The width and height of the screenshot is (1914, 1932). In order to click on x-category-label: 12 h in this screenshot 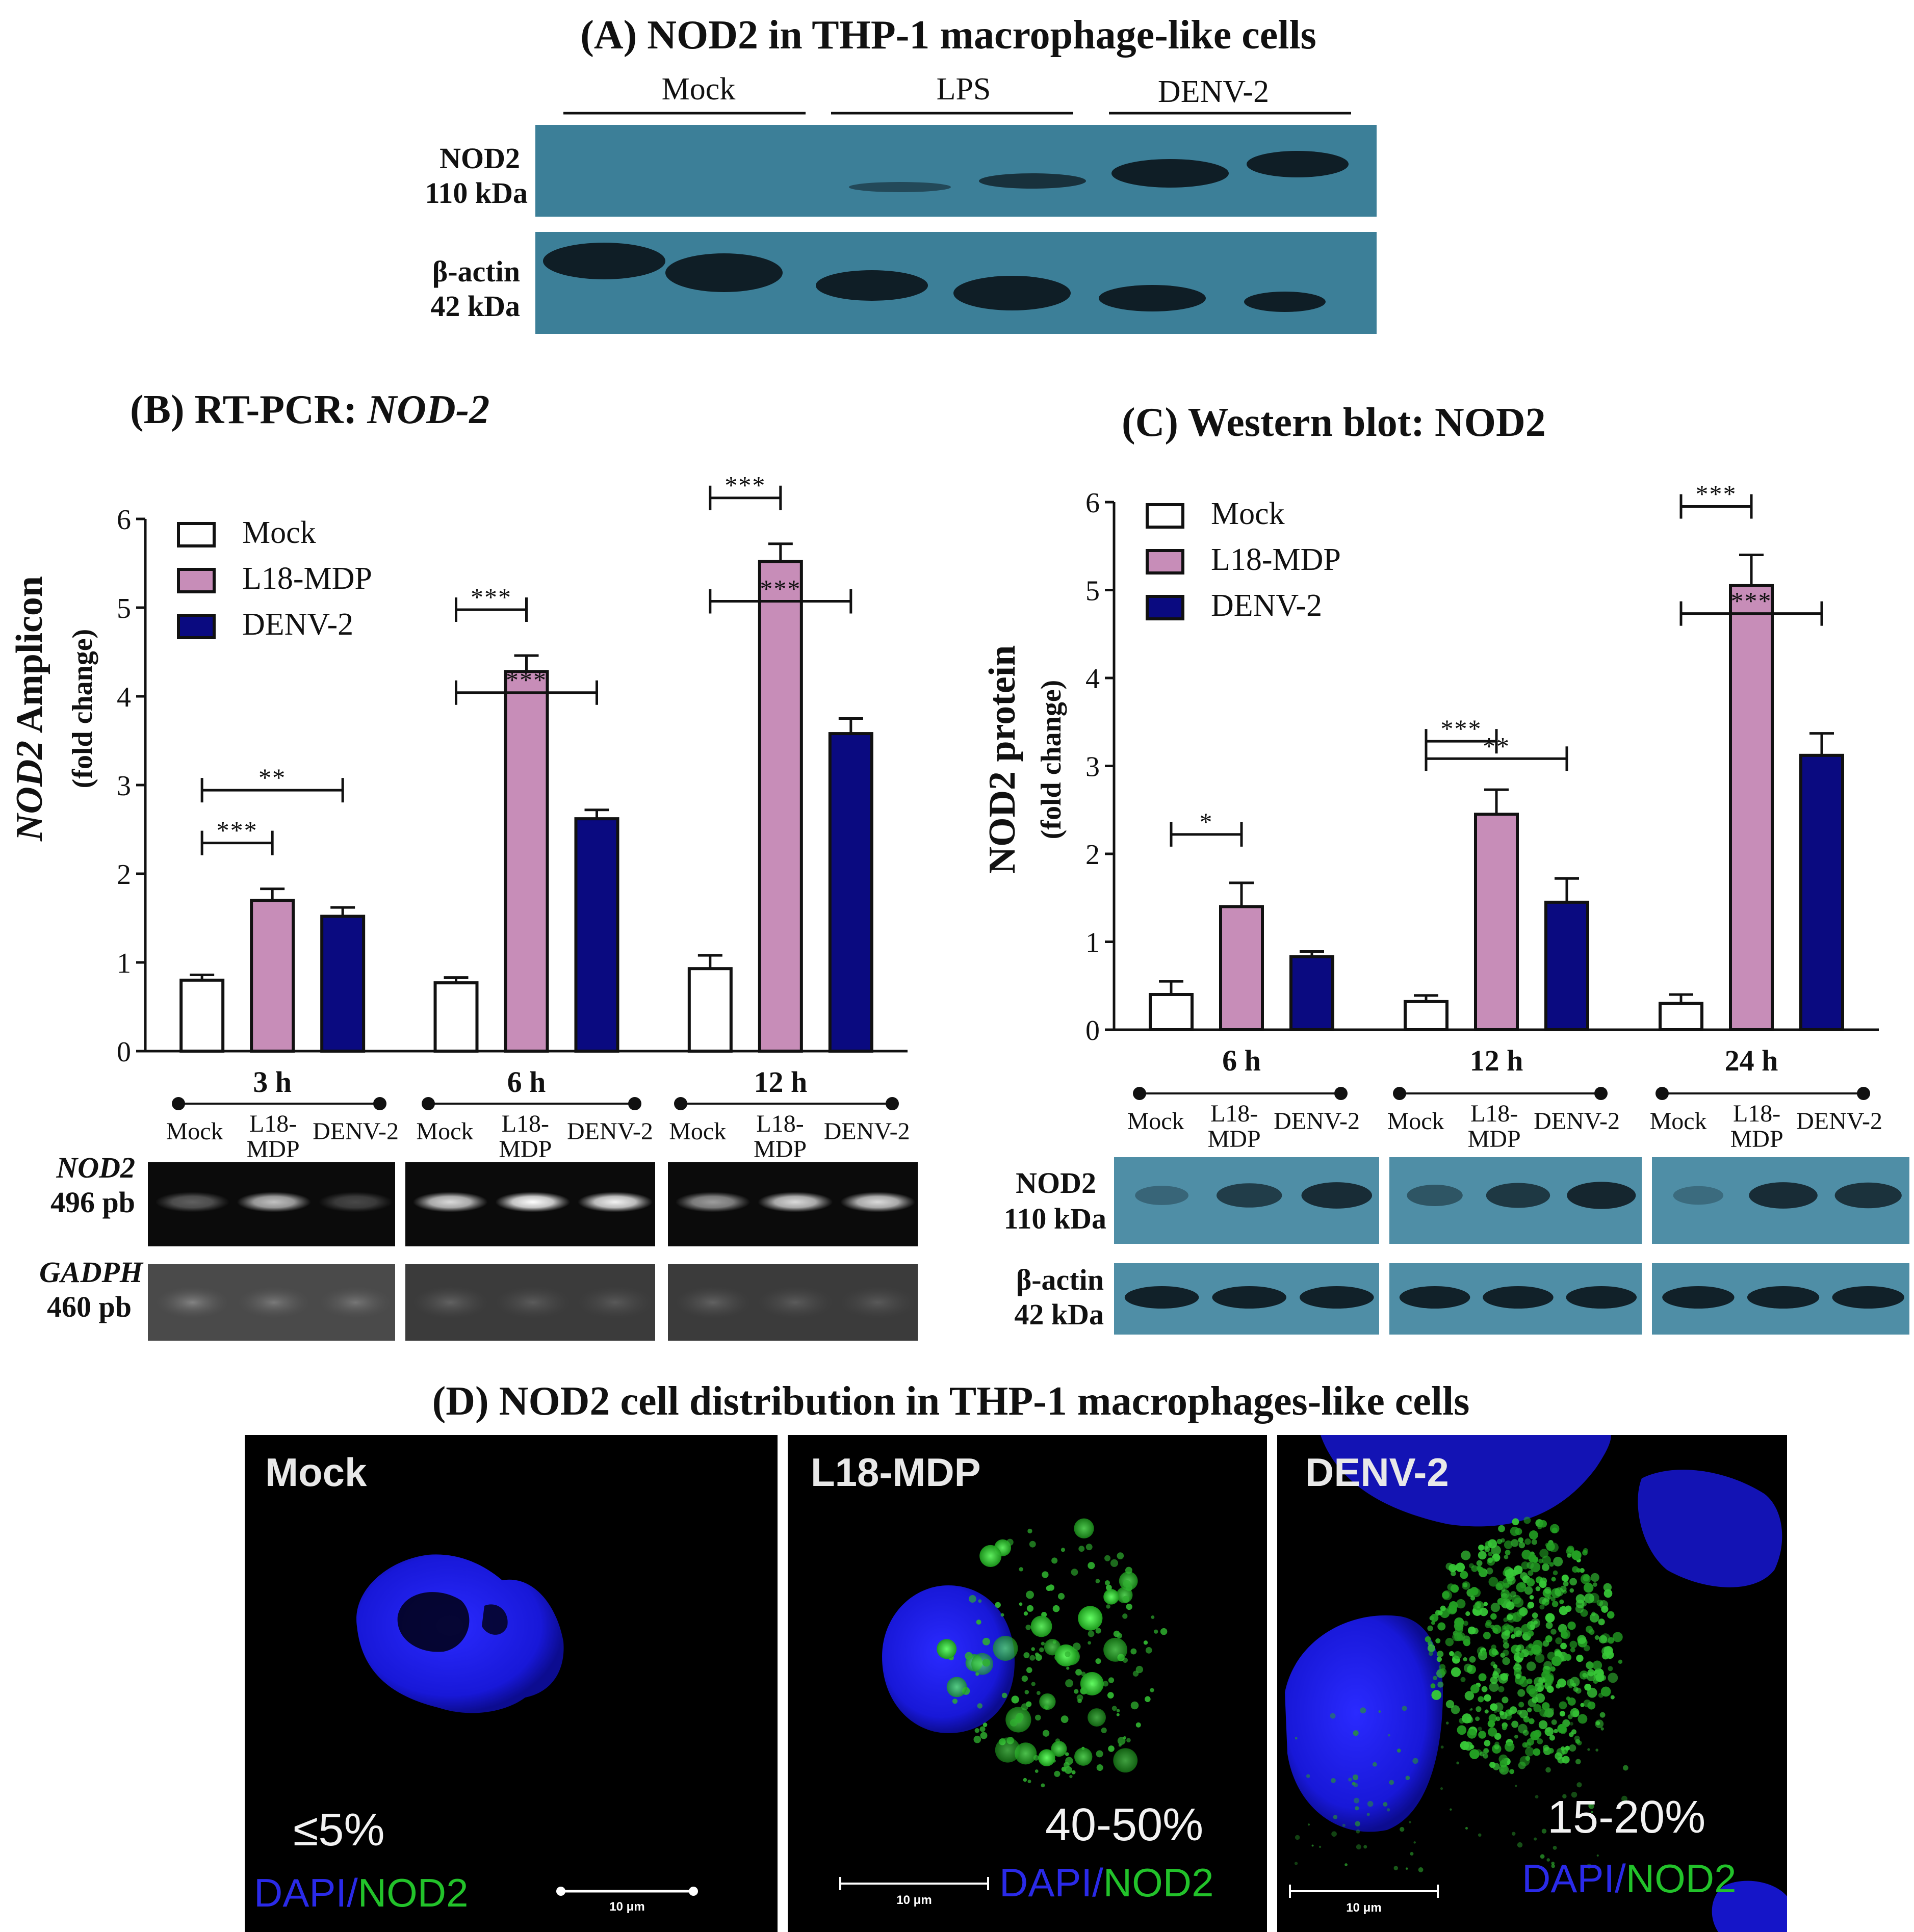, I will do `click(781, 1082)`.